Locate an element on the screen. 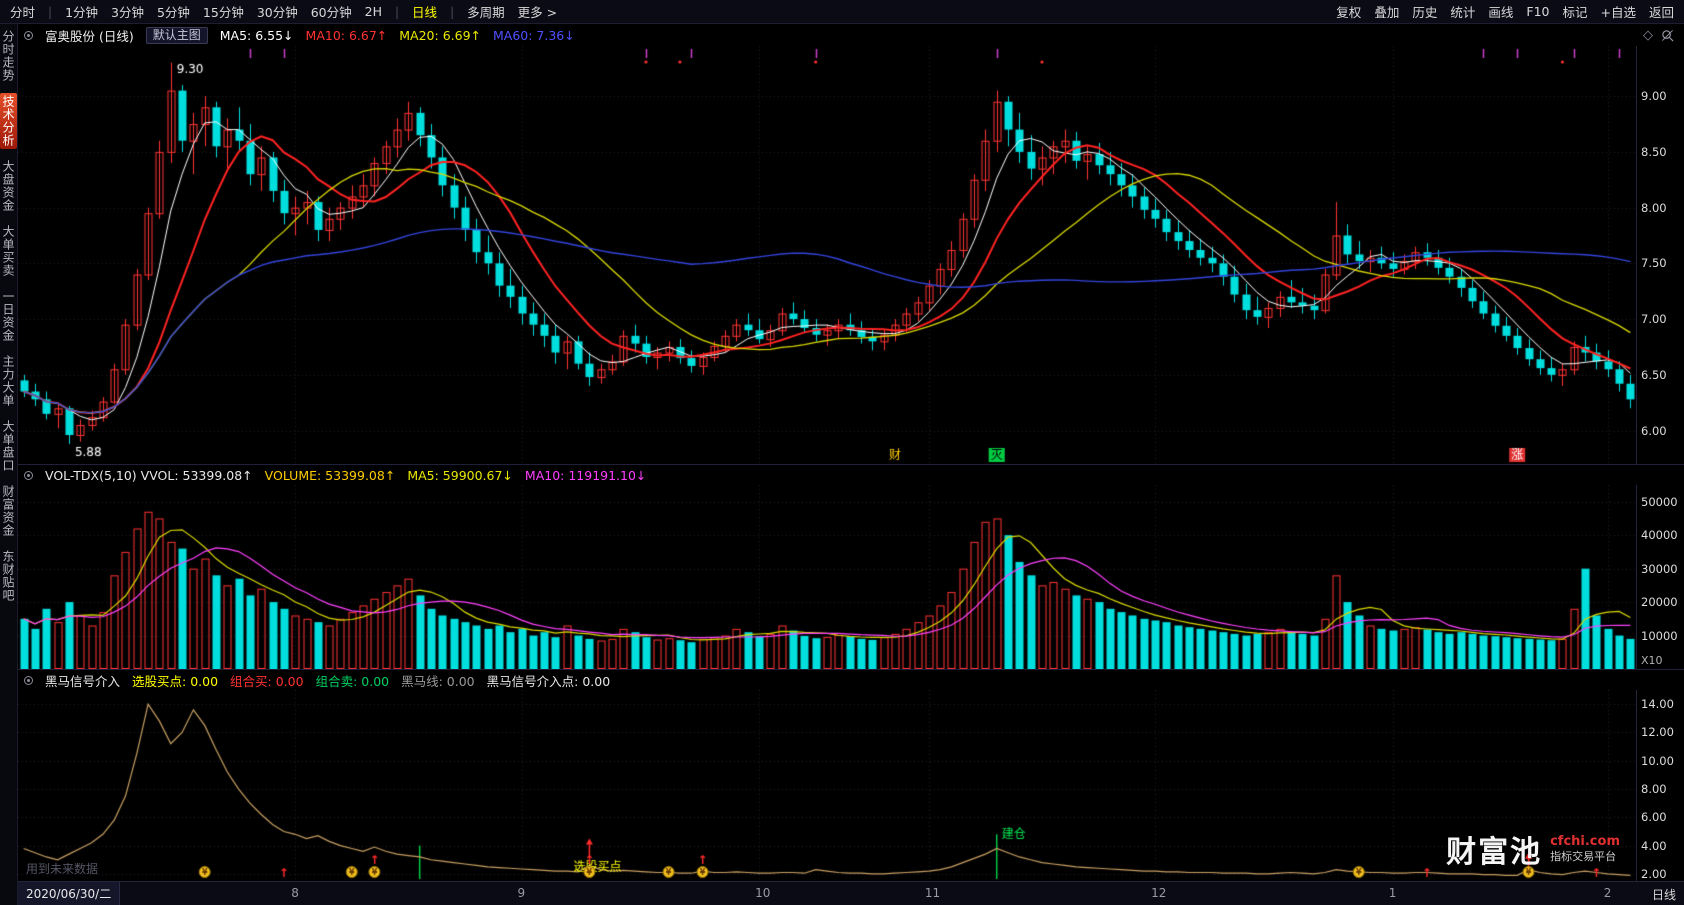 This screenshot has width=1684, height=905. sidebar-item: 技术分析 is located at coordinates (8, 121).